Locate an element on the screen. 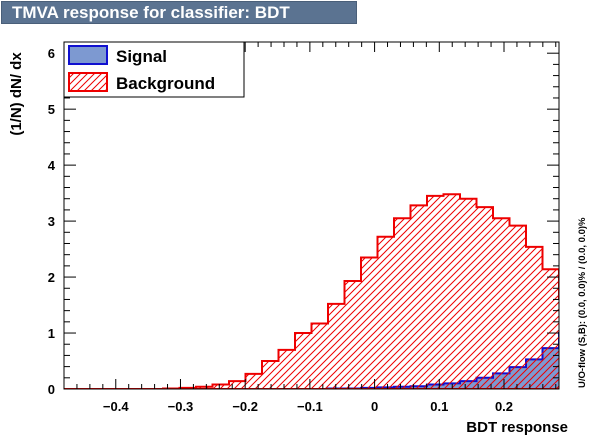  y-tick-label: 2 is located at coordinates (51, 277).